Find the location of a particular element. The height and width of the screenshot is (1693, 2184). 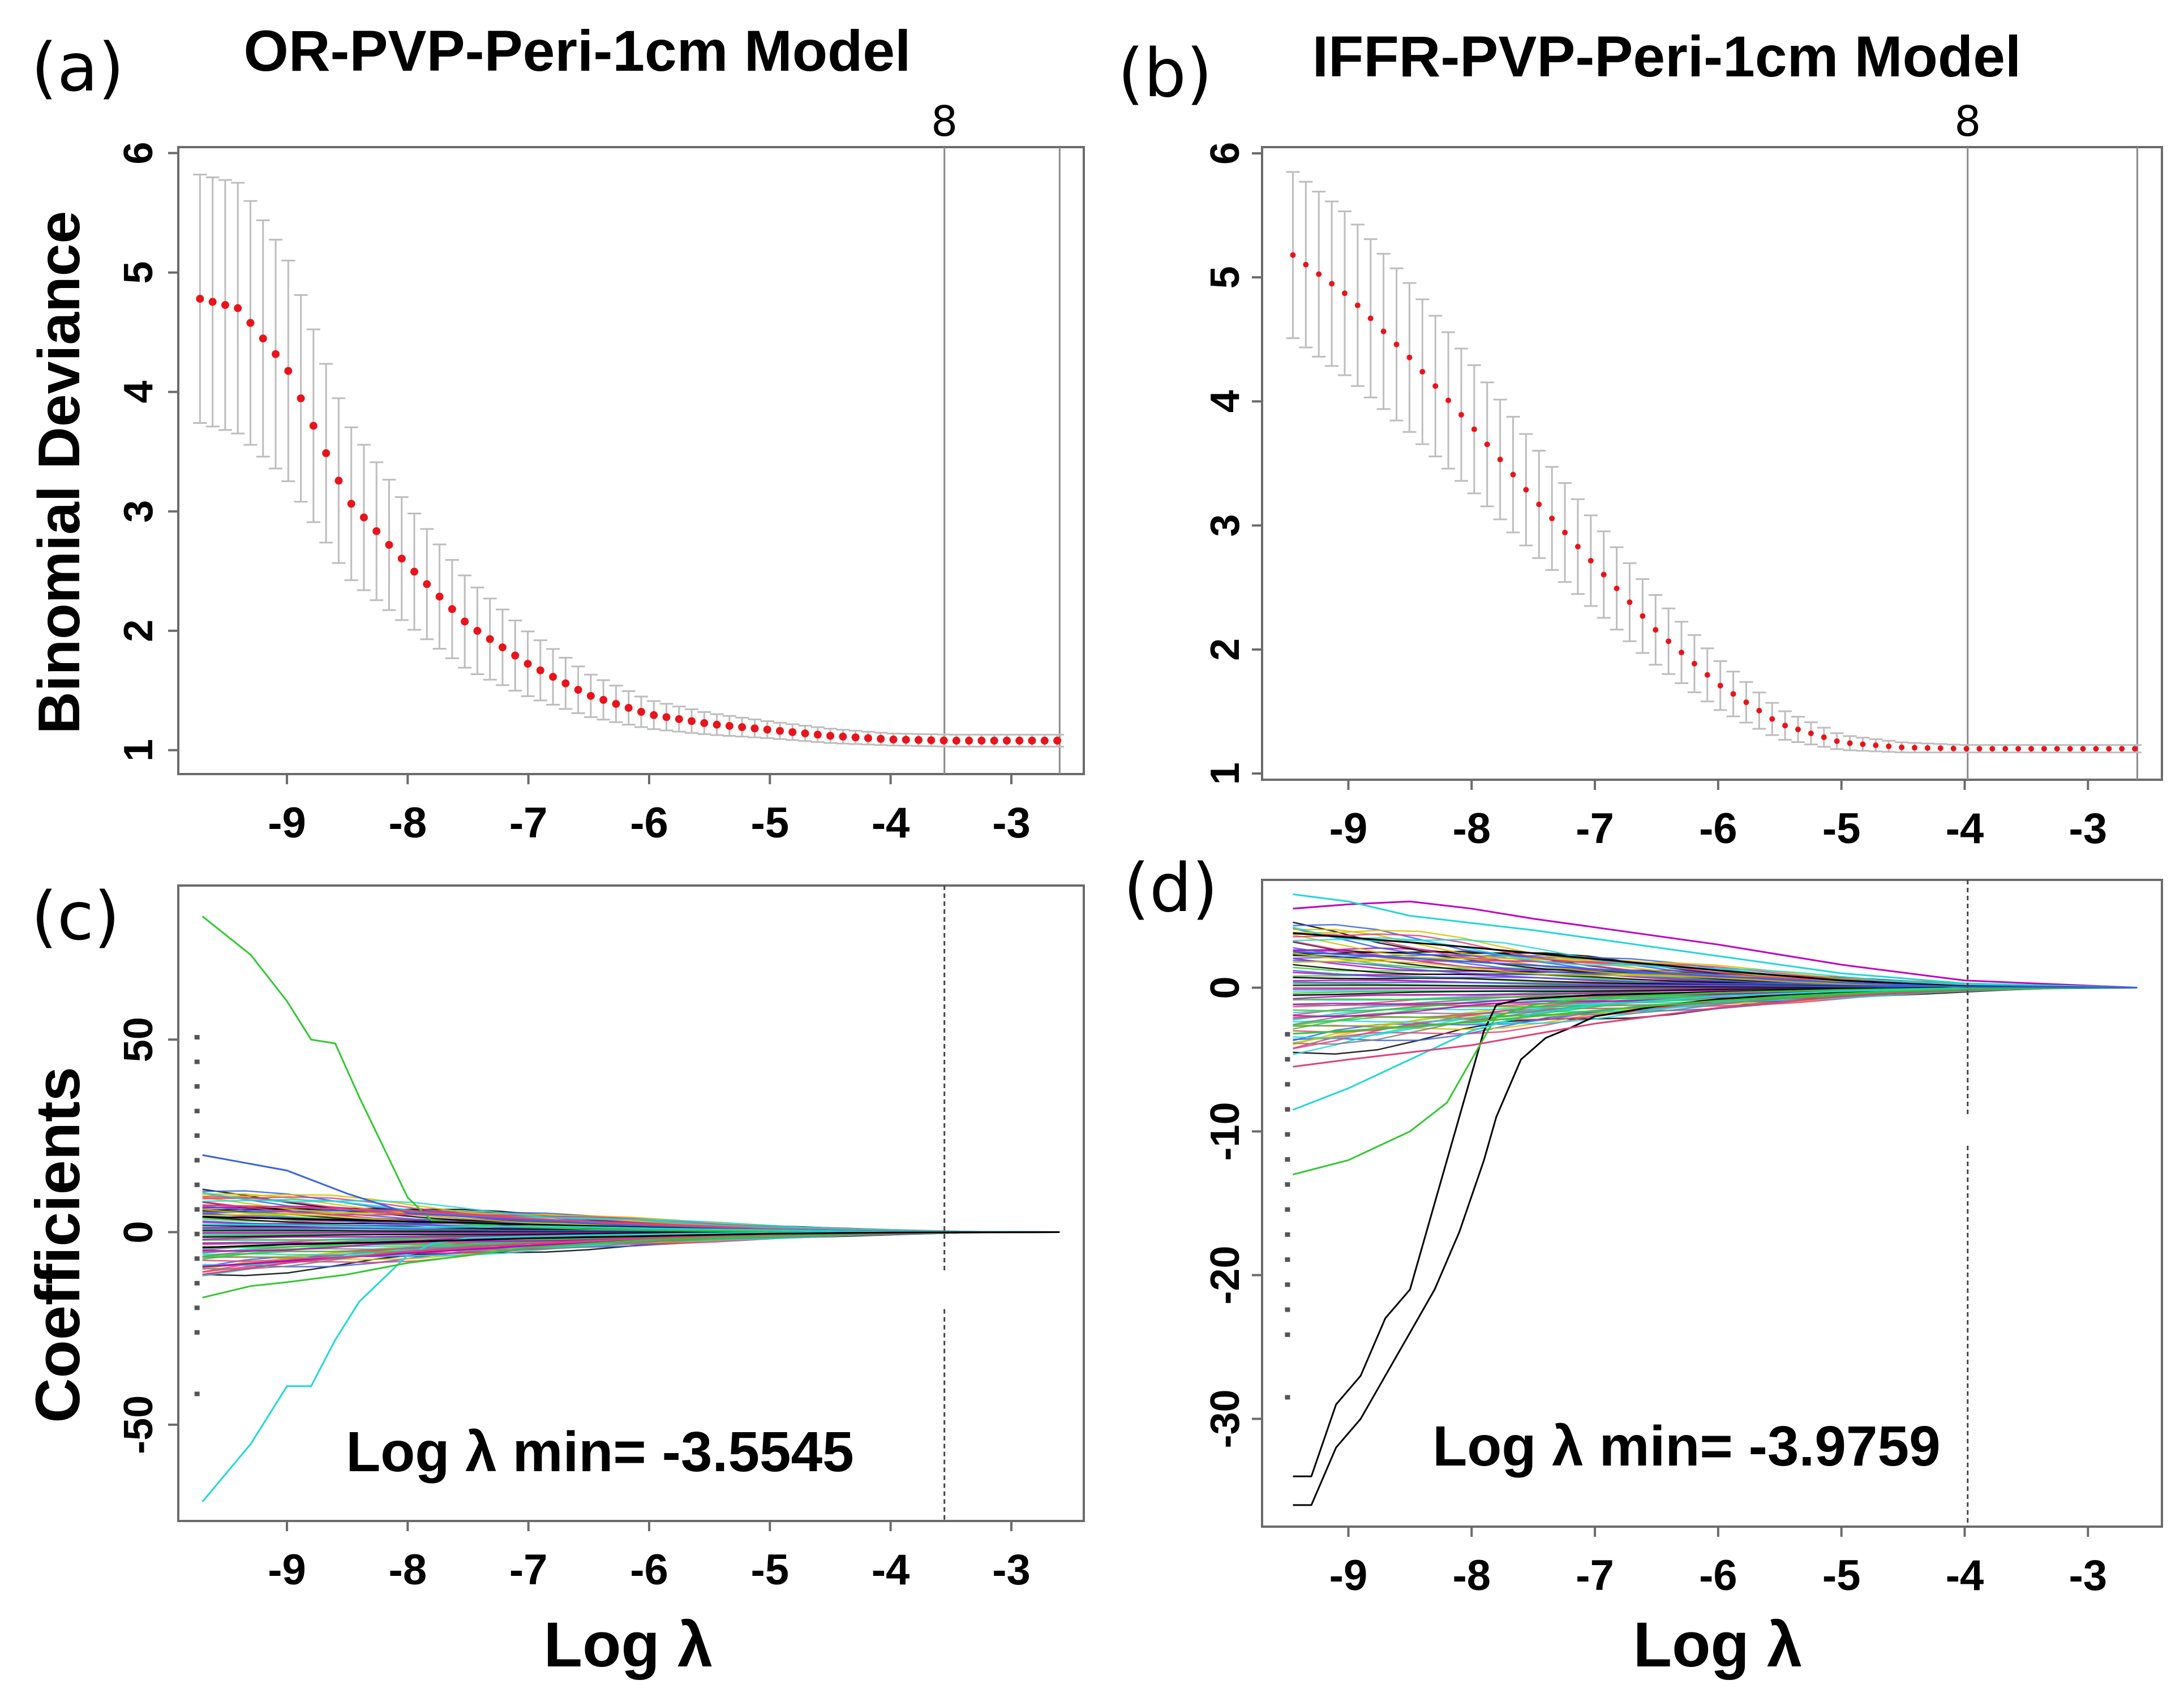

panel-b-x-tick-label-5: -4 is located at coordinates (1965, 829).